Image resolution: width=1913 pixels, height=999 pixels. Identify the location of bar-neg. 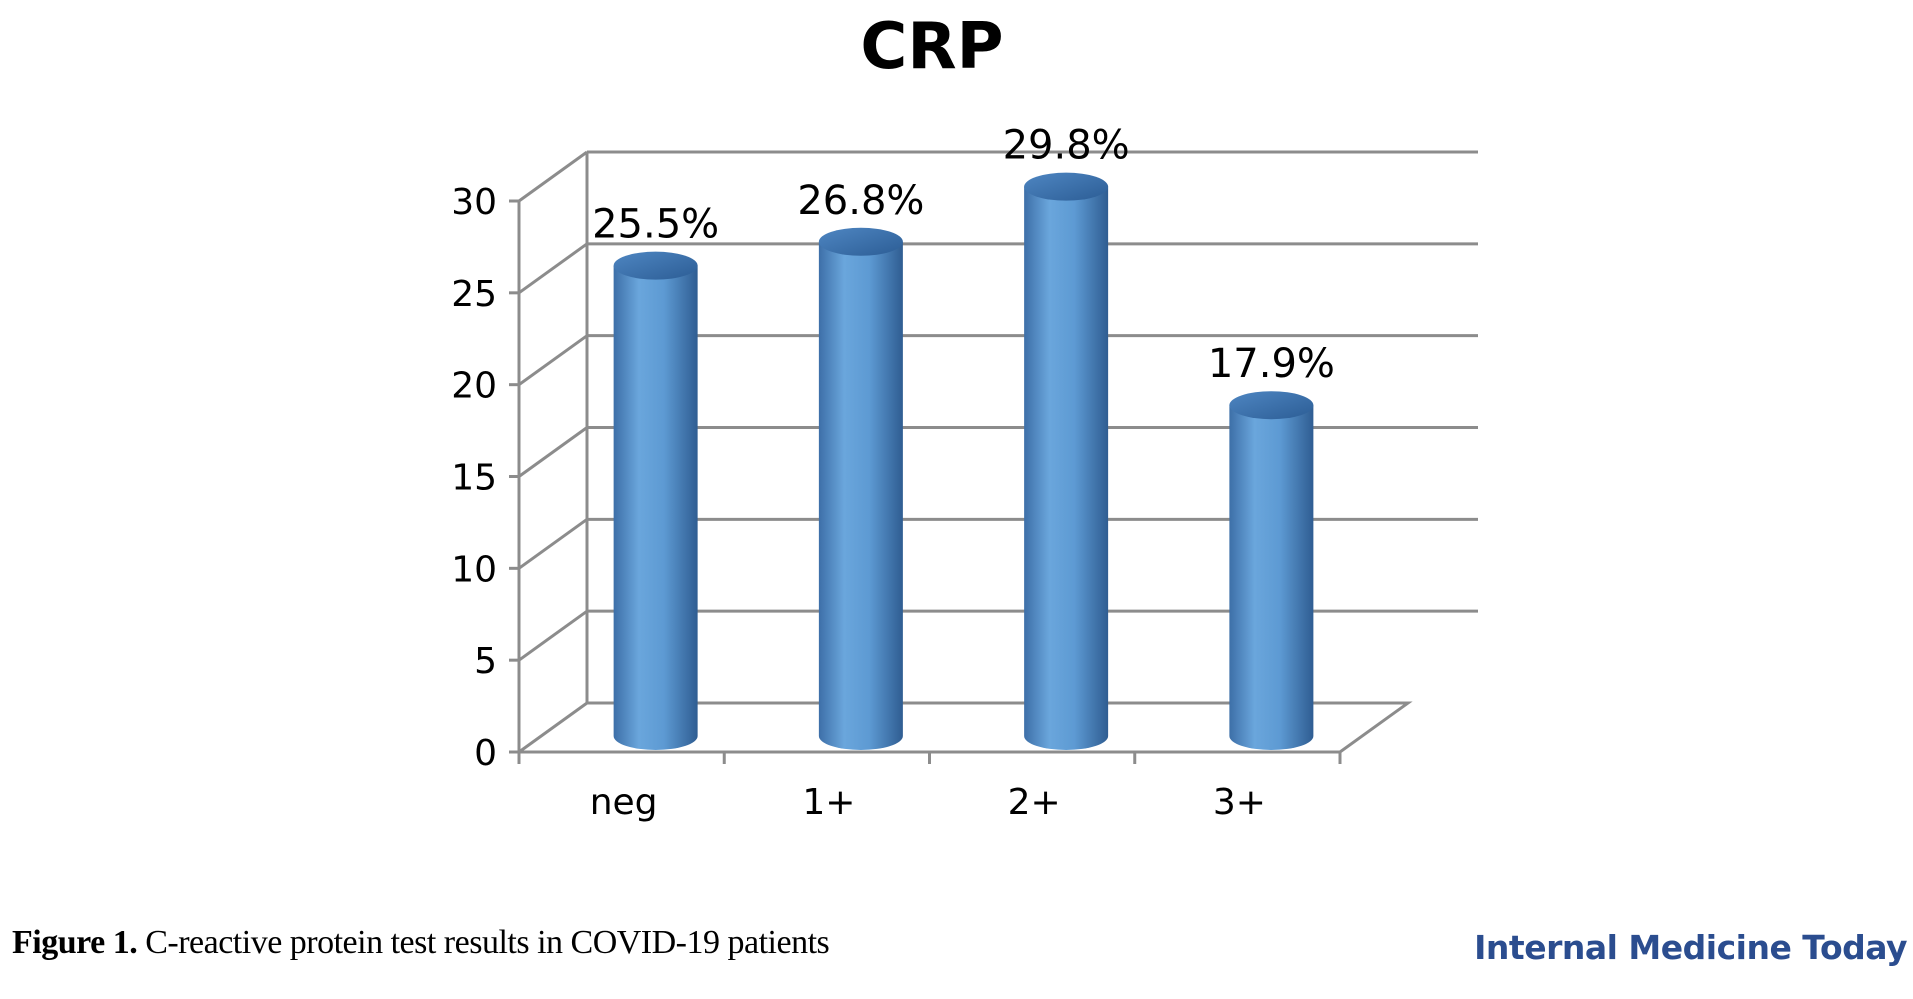
(655, 500).